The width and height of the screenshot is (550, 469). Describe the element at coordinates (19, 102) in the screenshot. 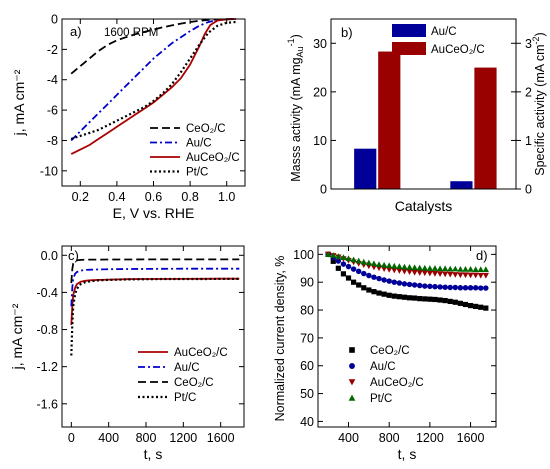

I see `y-axis-label: j, mA cm⁻²` at that location.